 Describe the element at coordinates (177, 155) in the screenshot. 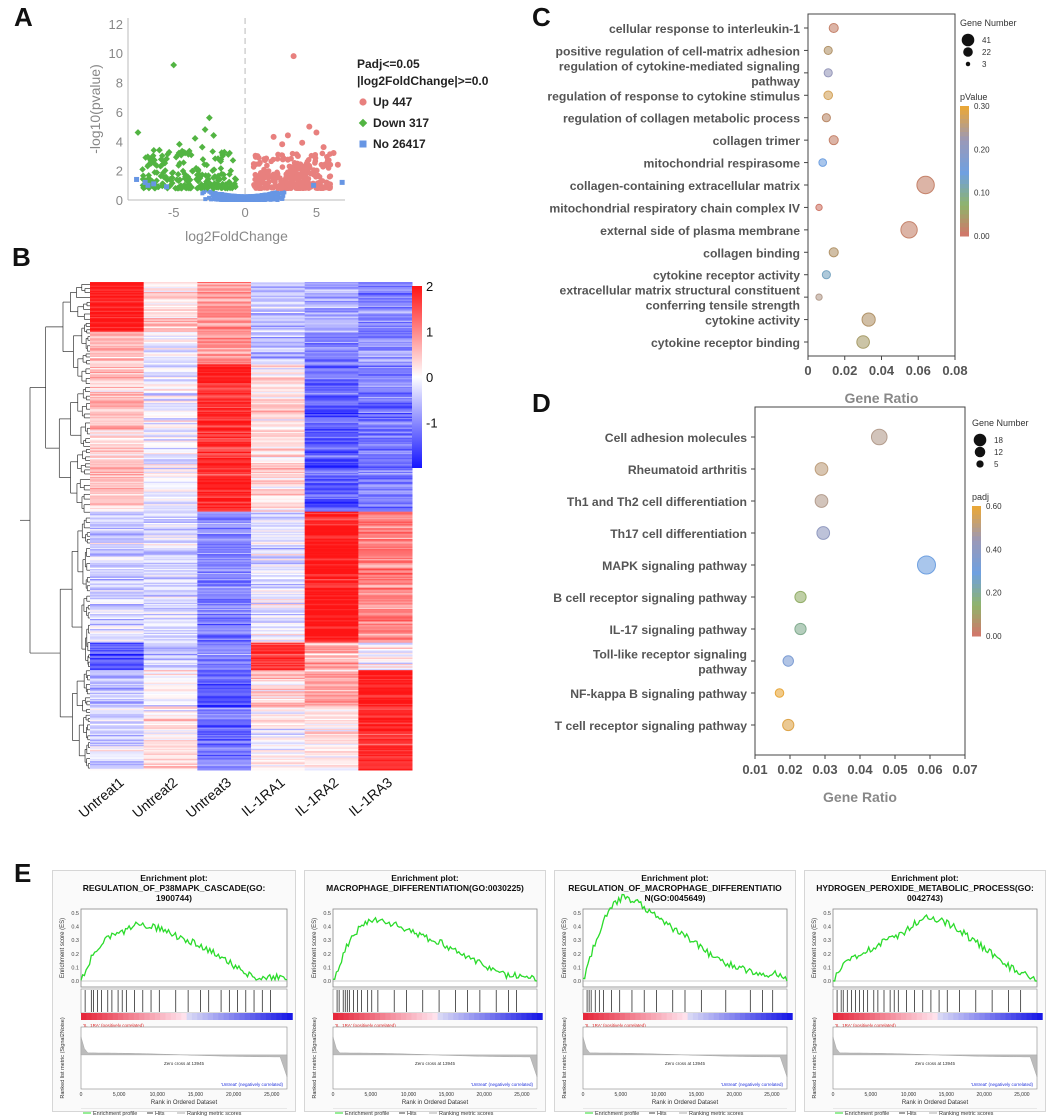

I see `down-point` at that location.